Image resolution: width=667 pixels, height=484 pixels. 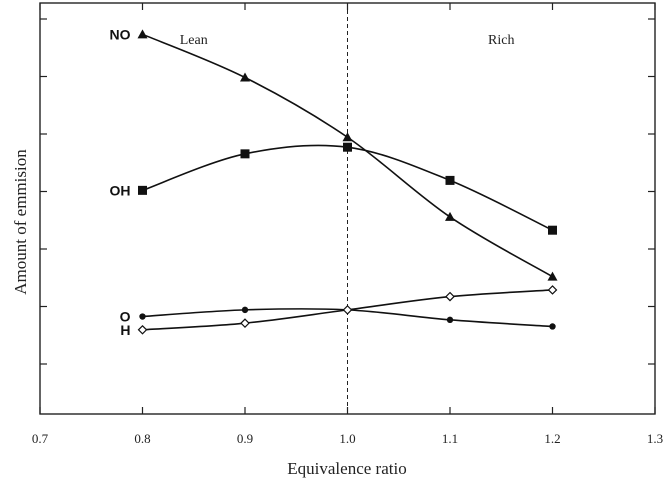 I want to click on x-tick-label: 1.0, so click(x=347, y=438).